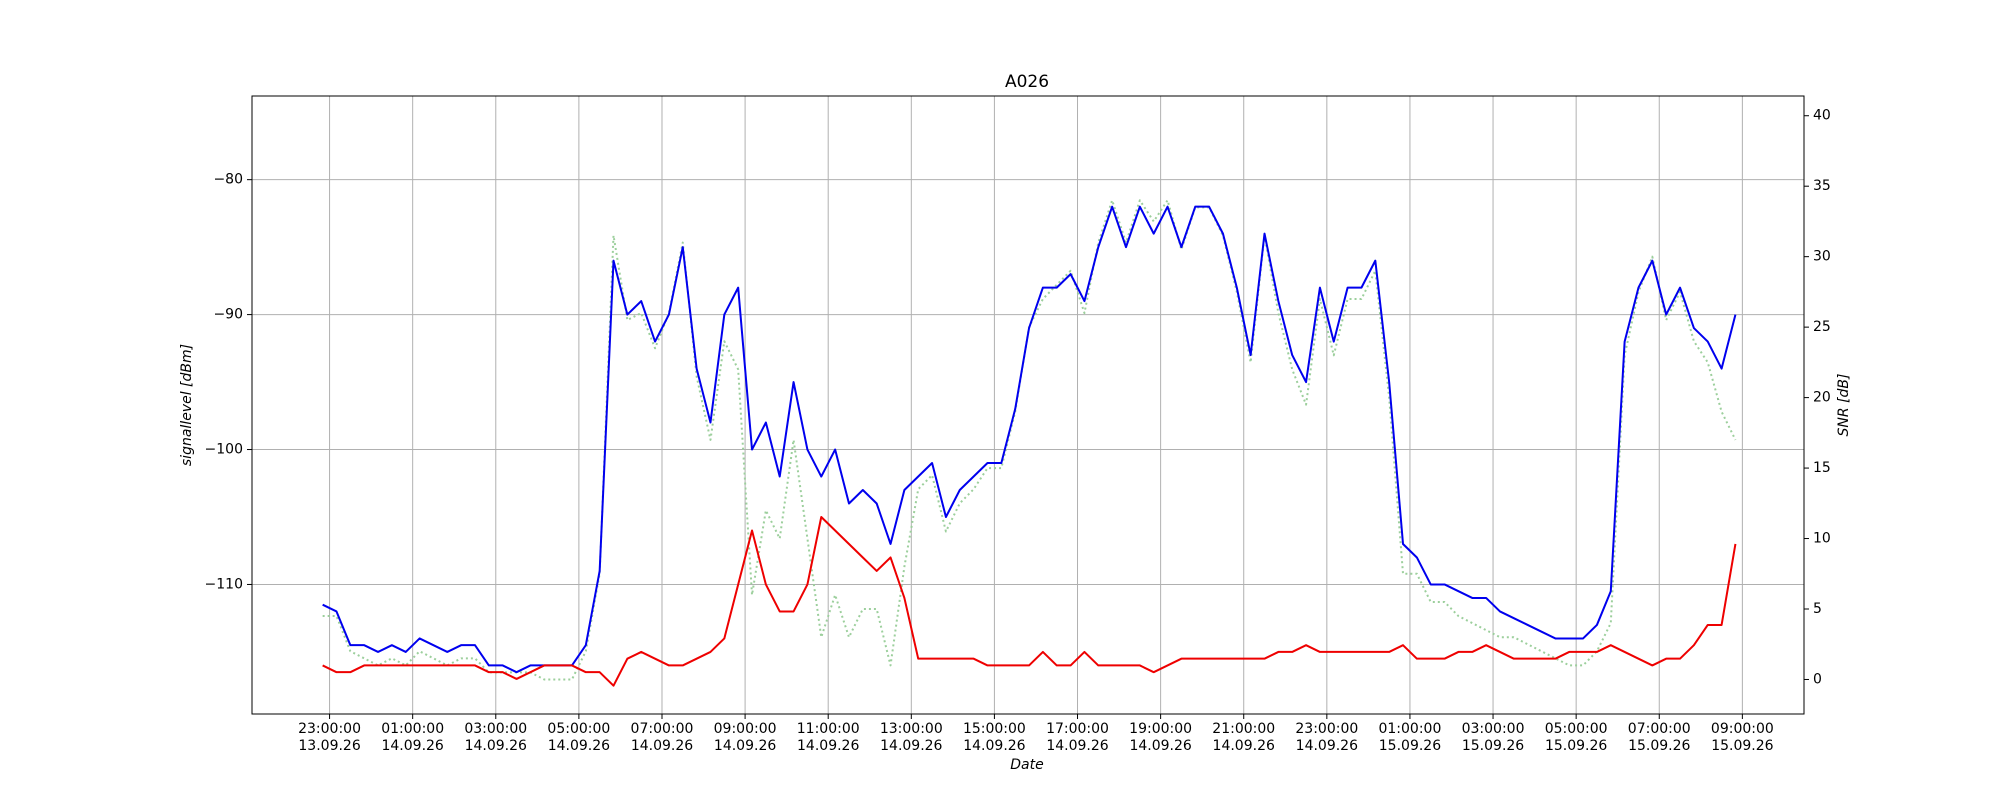  What do you see at coordinates (1822, 539) in the screenshot?
I see `y2-tick-label: 10` at bounding box center [1822, 539].